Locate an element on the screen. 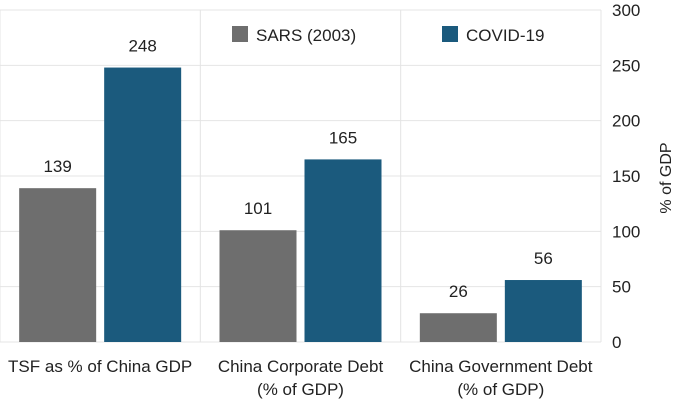 The height and width of the screenshot is (401, 680). data-label: 26 is located at coordinates (458, 291).